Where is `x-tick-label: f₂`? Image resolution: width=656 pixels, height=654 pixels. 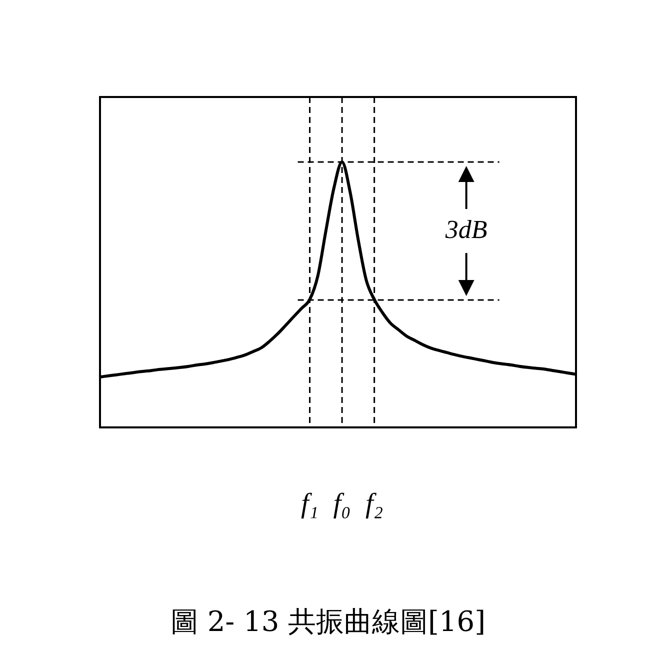 x-tick-label: f₂ is located at coordinates (375, 504).